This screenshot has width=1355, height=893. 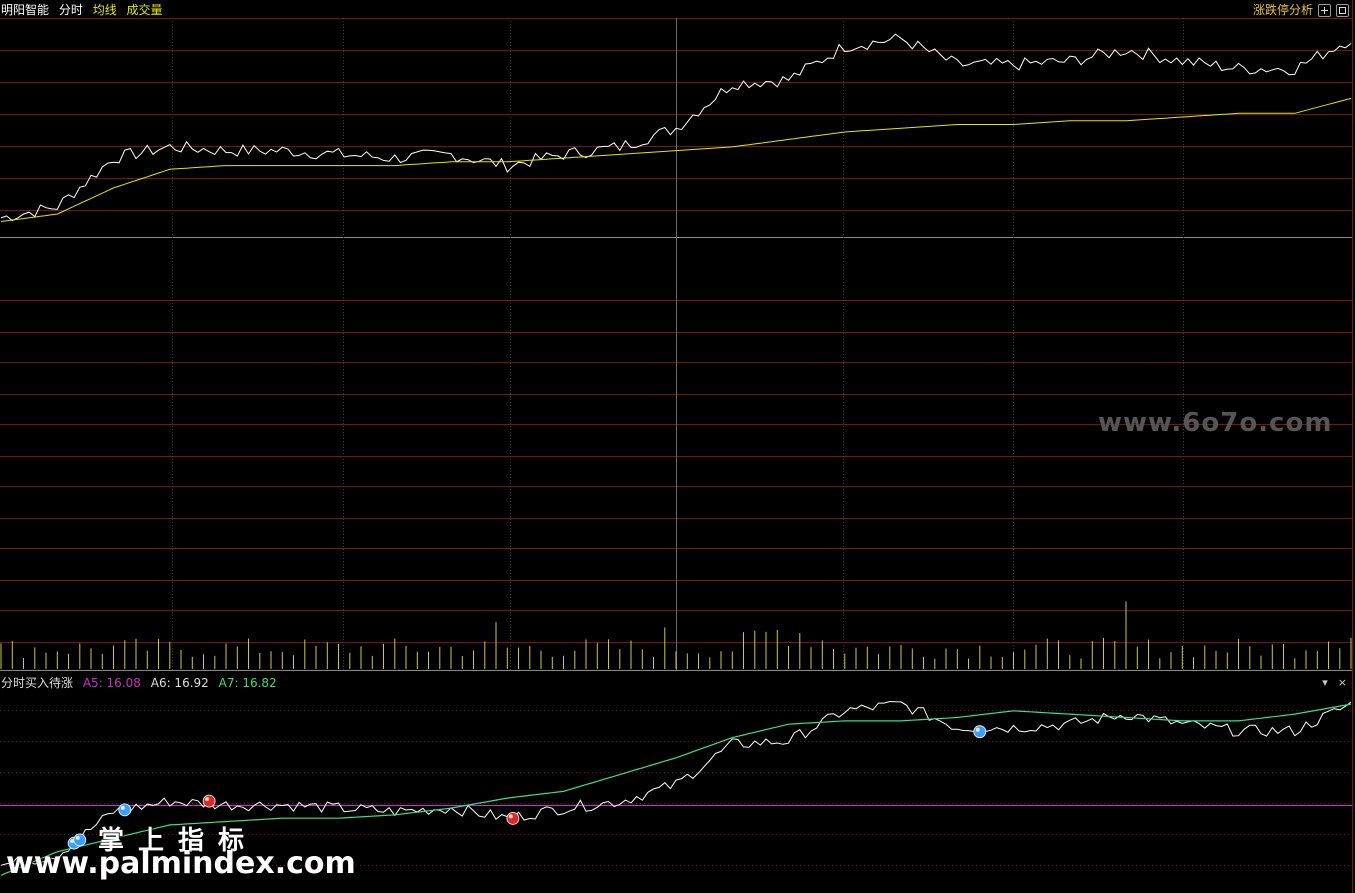 I want to click on avg-price-line, so click(x=676, y=159).